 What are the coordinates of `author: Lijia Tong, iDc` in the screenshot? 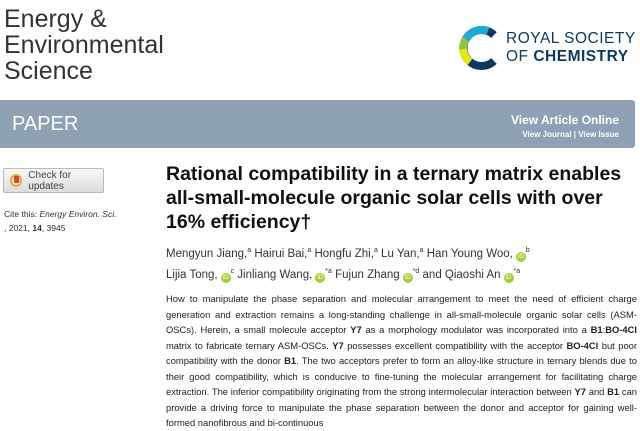 It's located at (200, 275).